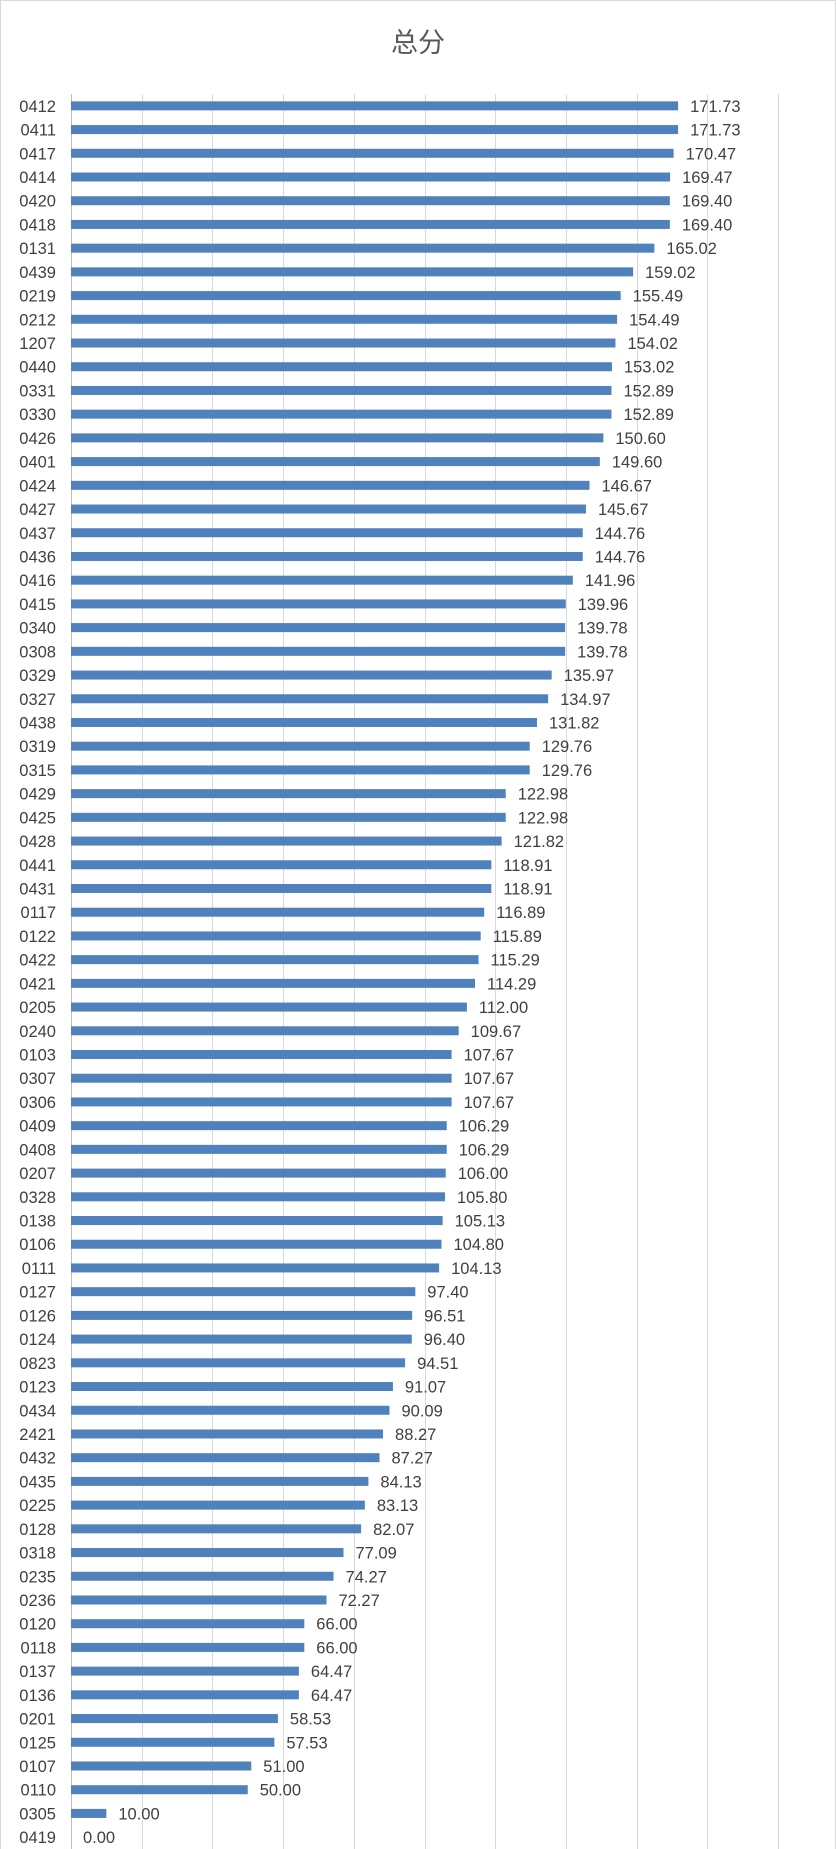 The image size is (836, 1849). I want to click on category-label: 0201, so click(37, 1720).